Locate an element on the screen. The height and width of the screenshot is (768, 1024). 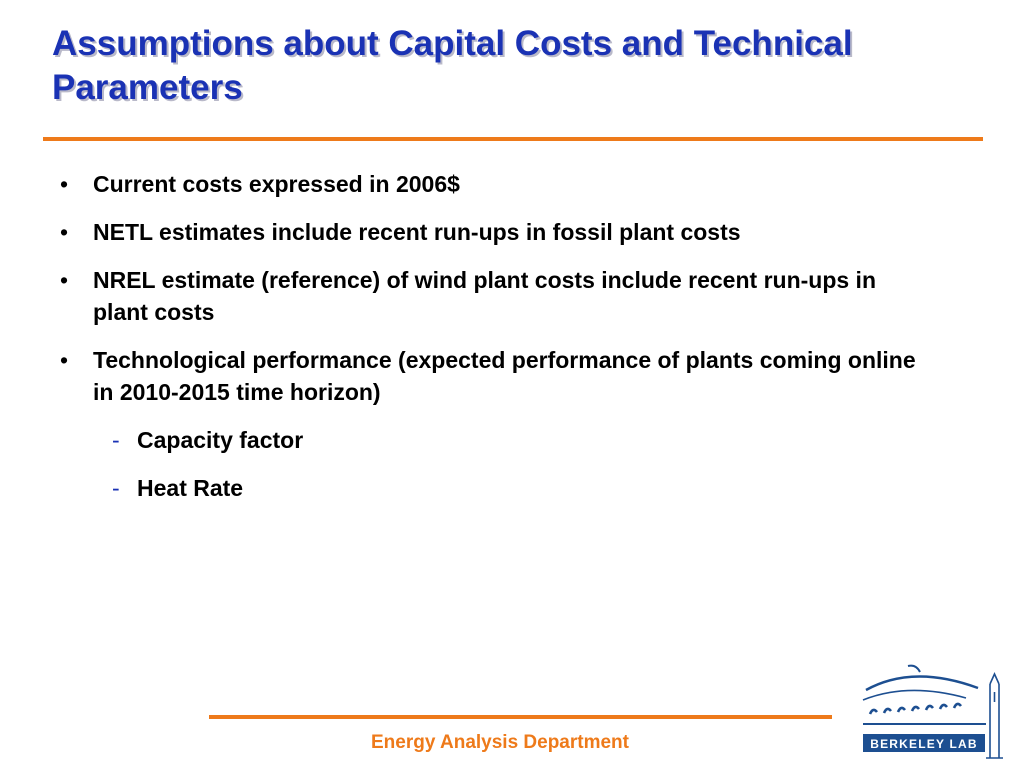
title-divider is located at coordinates (513, 139).